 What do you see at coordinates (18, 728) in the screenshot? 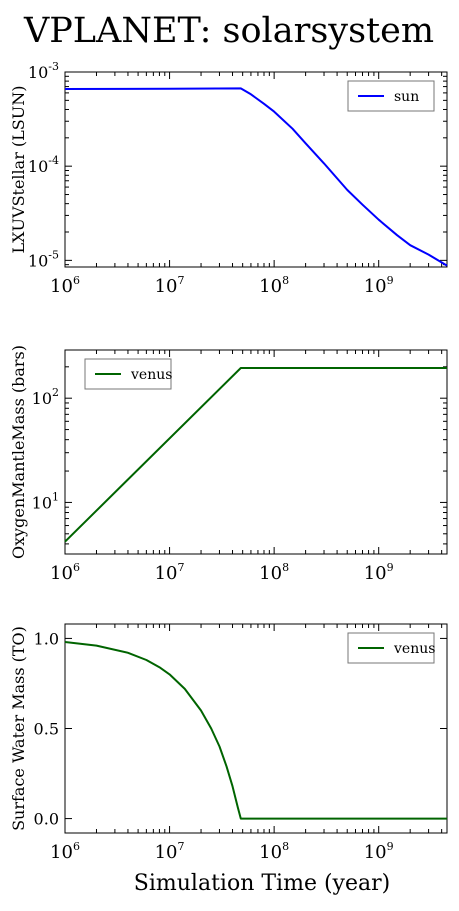
I see `y-axis-label: Surface Water Mass (TO)` at bounding box center [18, 728].